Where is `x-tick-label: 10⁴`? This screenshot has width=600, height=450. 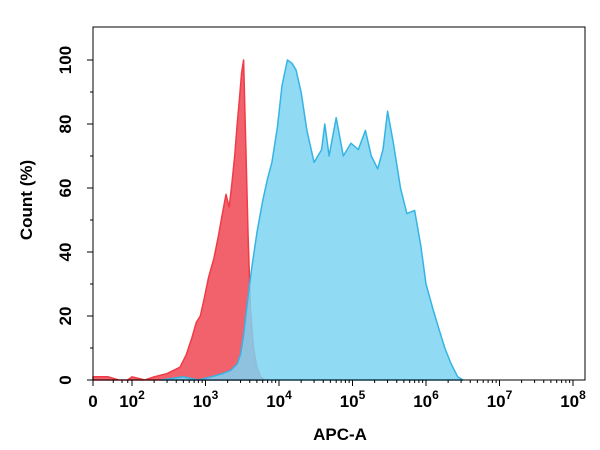
x-tick-label: 10⁴ is located at coordinates (279, 399).